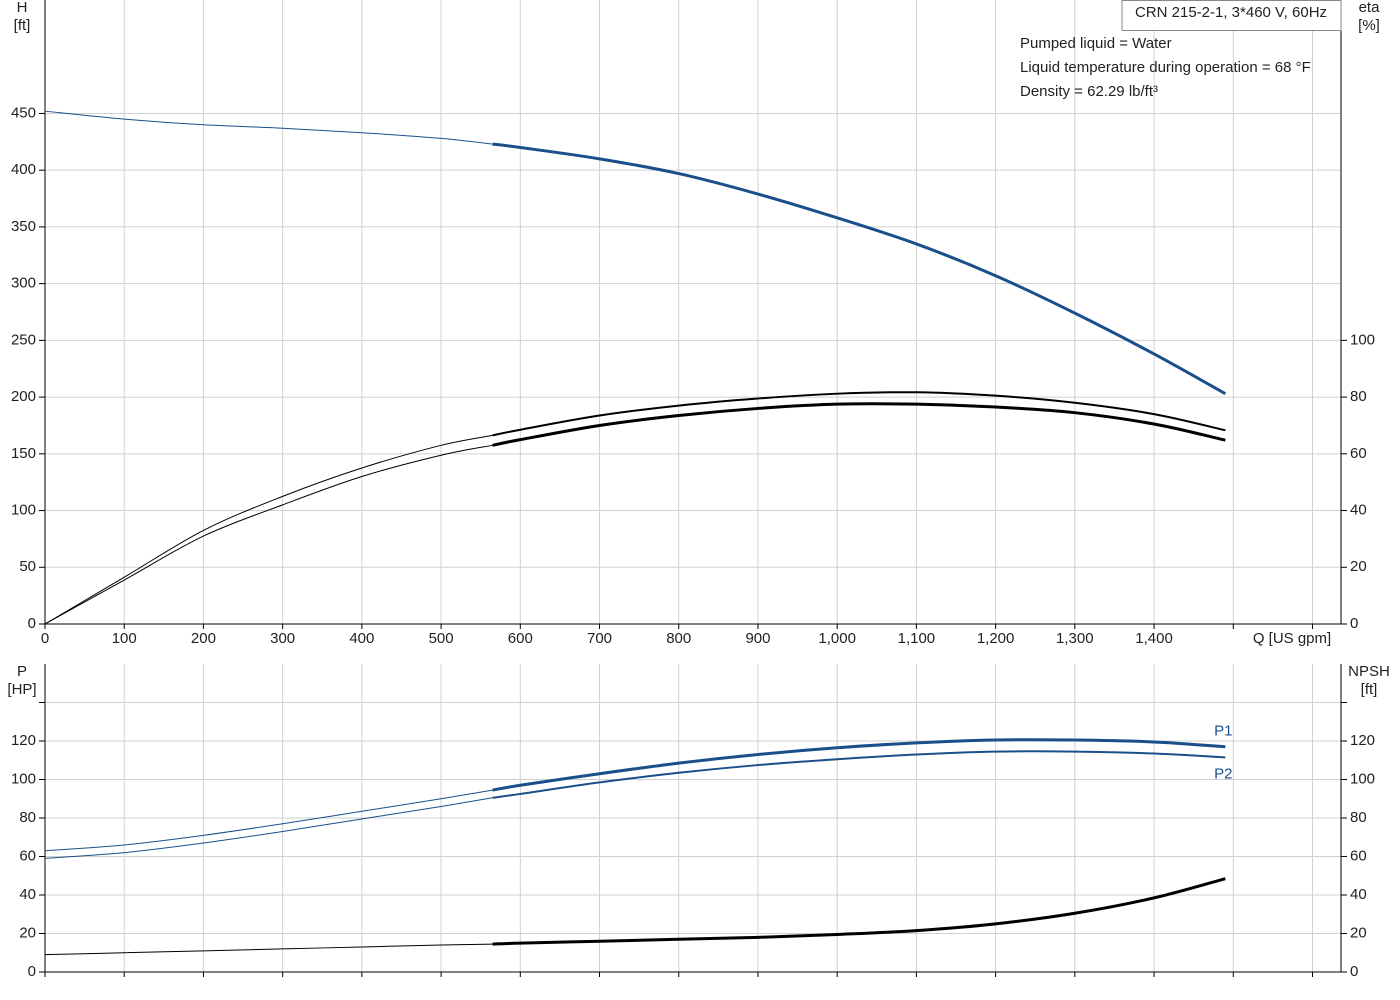 Image resolution: width=1400 pixels, height=1000 pixels. Describe the element at coordinates (23, 339) in the screenshot. I see `y-tick-label: 250` at that location.